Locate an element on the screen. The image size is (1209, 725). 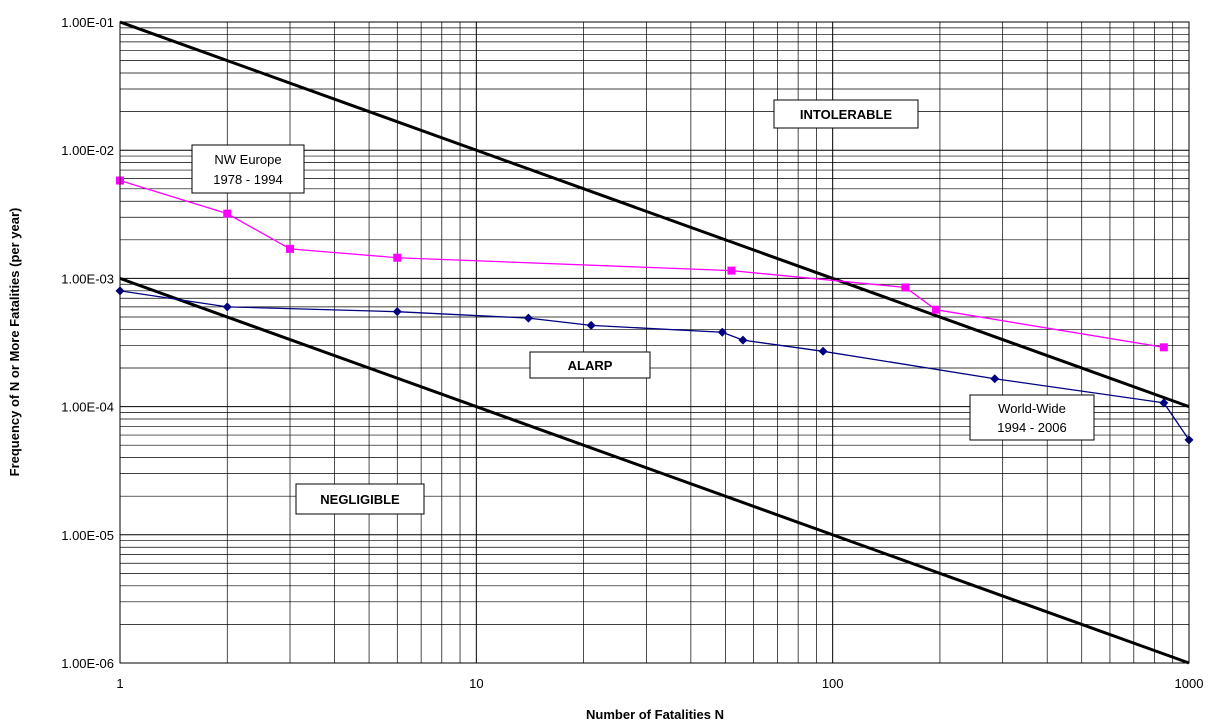
y-tick-label: 1.00E-03 is located at coordinates (87, 278).